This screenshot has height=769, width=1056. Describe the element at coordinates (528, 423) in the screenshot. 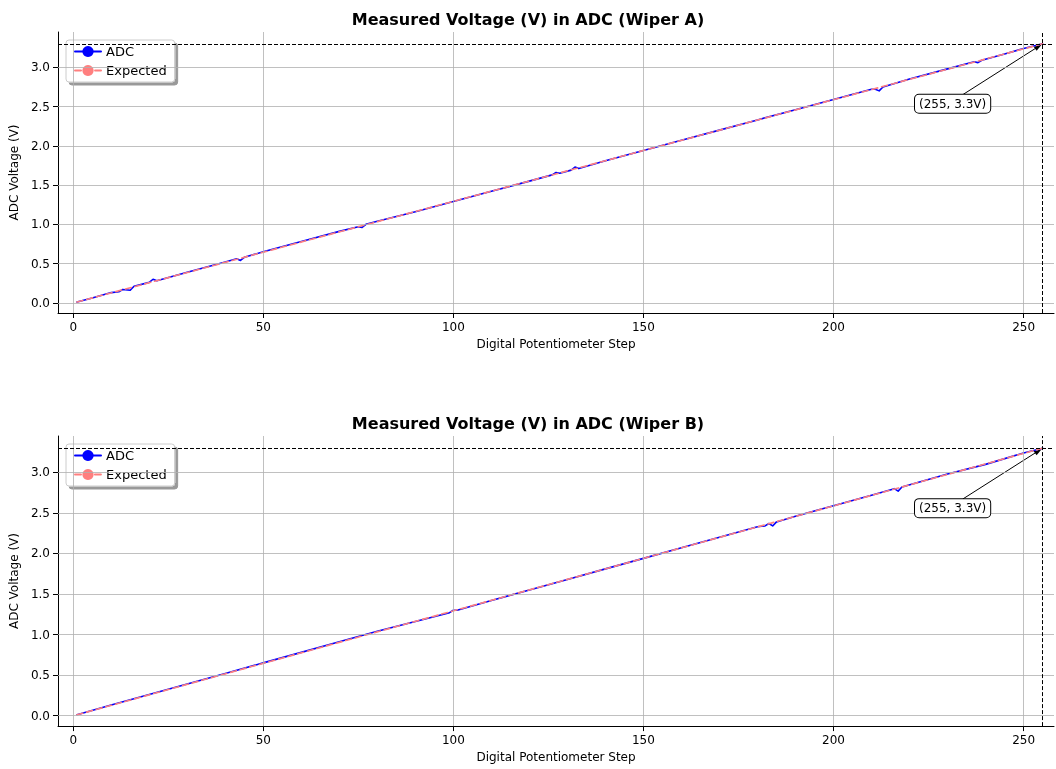

I see `chart-title: Measured Voltage (V) in ADC (Wiper B)` at that location.